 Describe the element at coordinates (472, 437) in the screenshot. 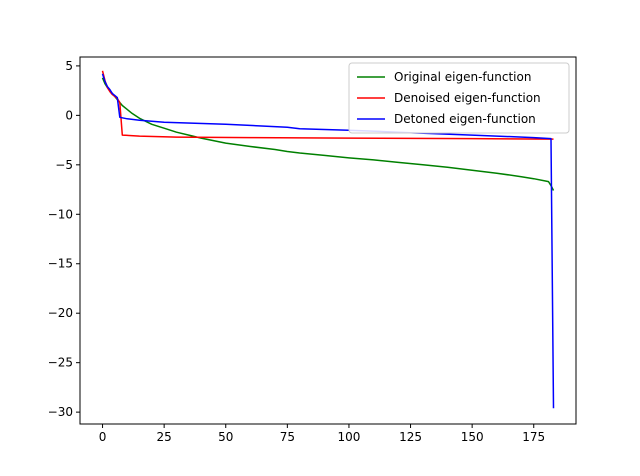

I see `x-tick-label: 150` at that location.